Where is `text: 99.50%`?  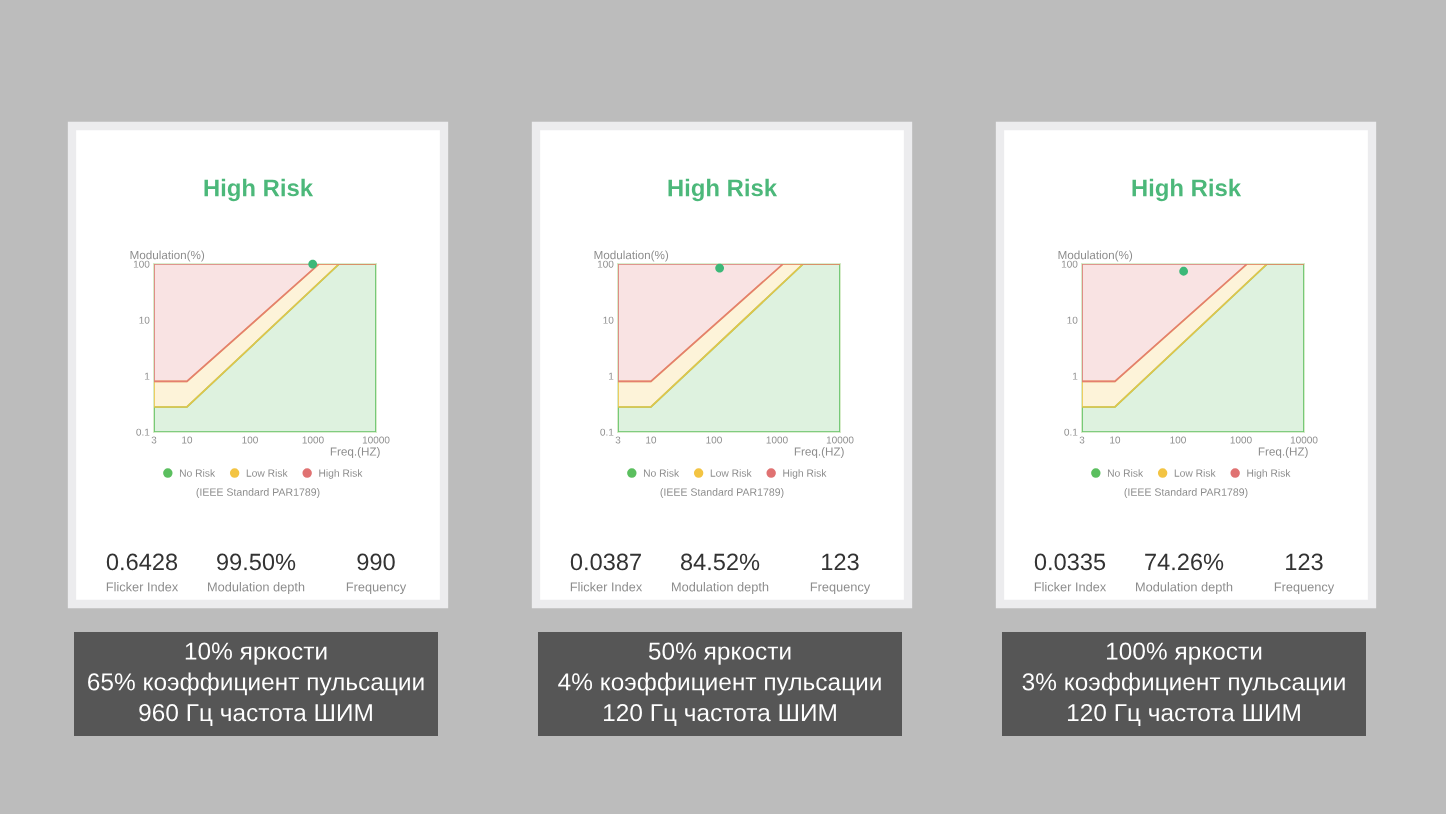 text: 99.50% is located at coordinates (256, 562).